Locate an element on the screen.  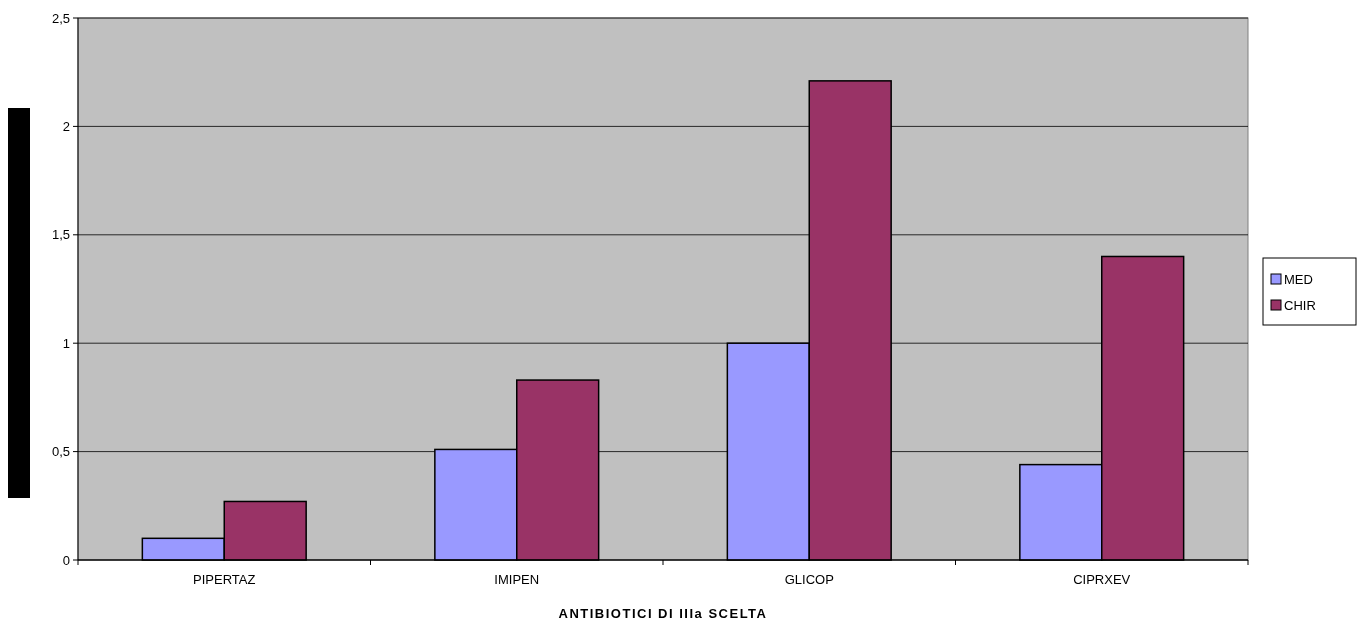
x-tick-label: IMIPEN is located at coordinates (517, 579).